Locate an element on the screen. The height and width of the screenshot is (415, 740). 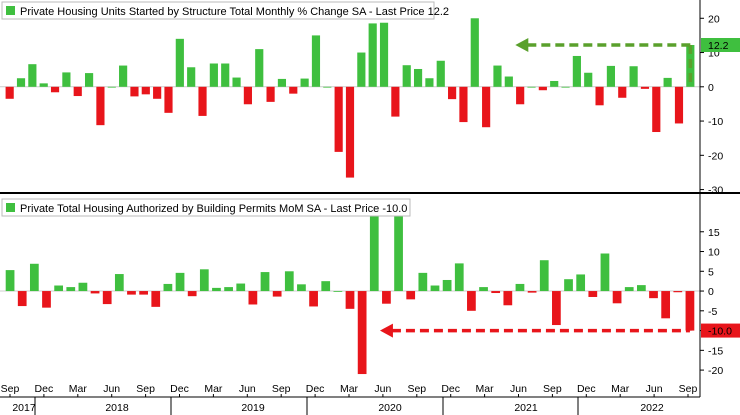
legend-box-permits is located at coordinates (206, 207).